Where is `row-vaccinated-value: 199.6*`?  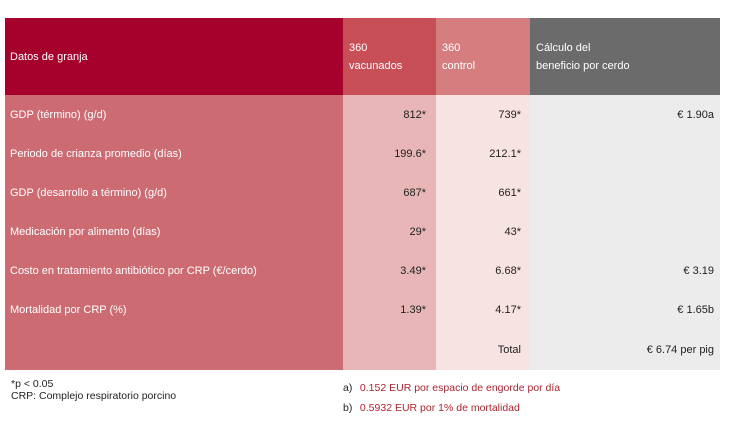 row-vaccinated-value: 199.6* is located at coordinates (389, 153).